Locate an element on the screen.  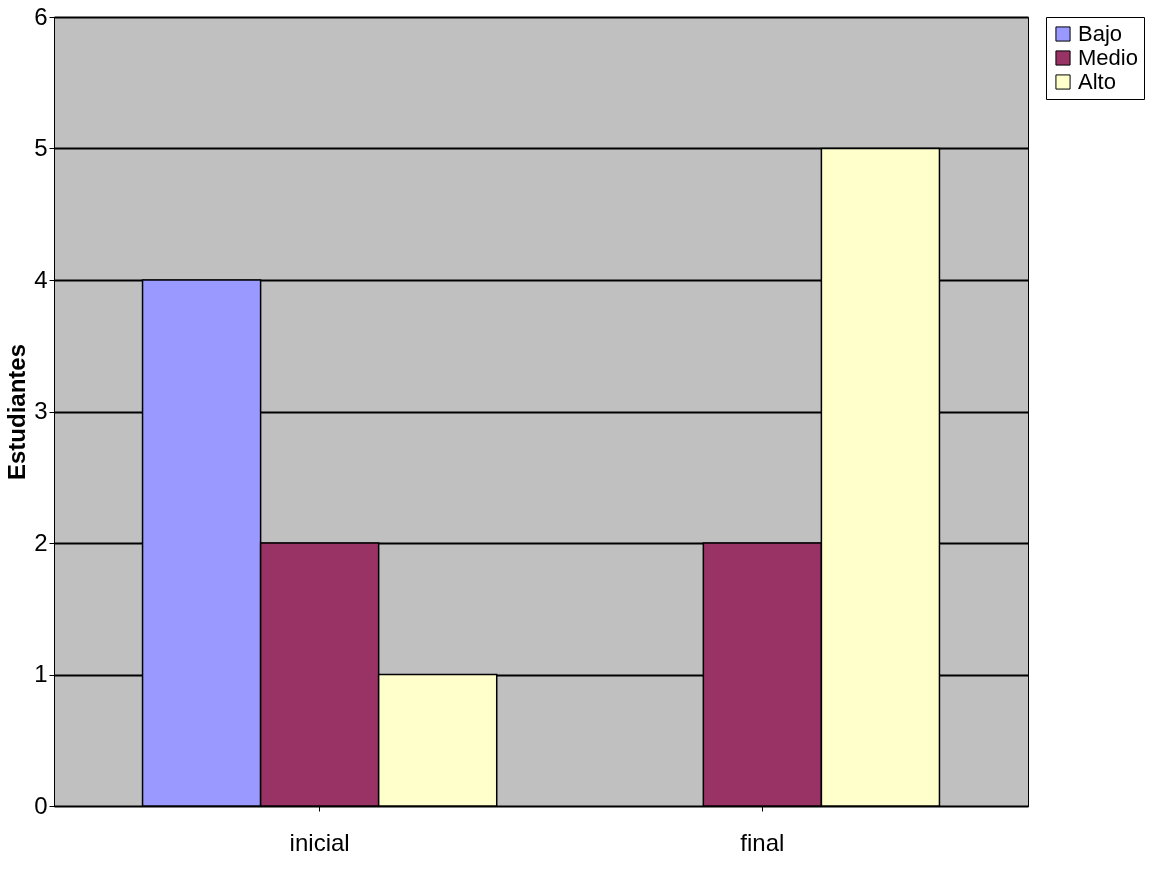
y-tick-label: 2 is located at coordinates (41, 542).